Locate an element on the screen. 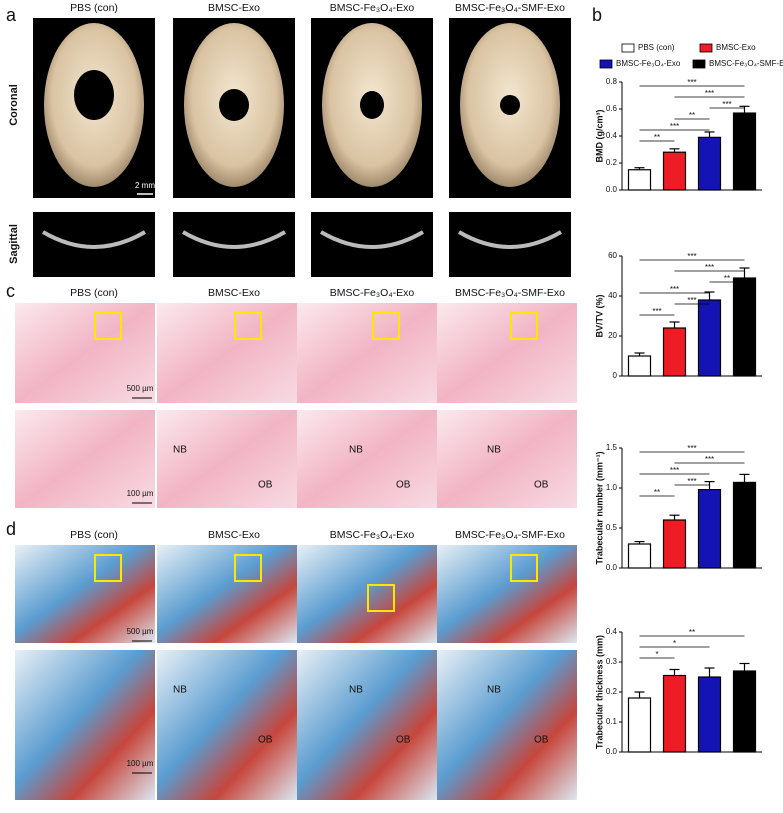  y-tick-label: 20 is located at coordinates (612, 335).